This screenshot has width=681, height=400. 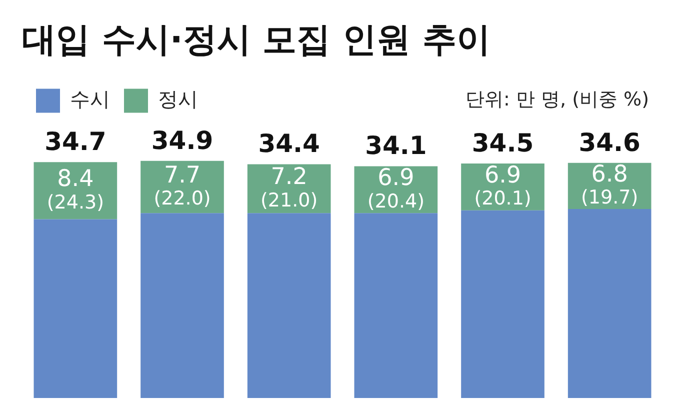 What do you see at coordinates (182, 186) in the screenshot?
I see `data-label: 7.7 (22.0)` at bounding box center [182, 186].